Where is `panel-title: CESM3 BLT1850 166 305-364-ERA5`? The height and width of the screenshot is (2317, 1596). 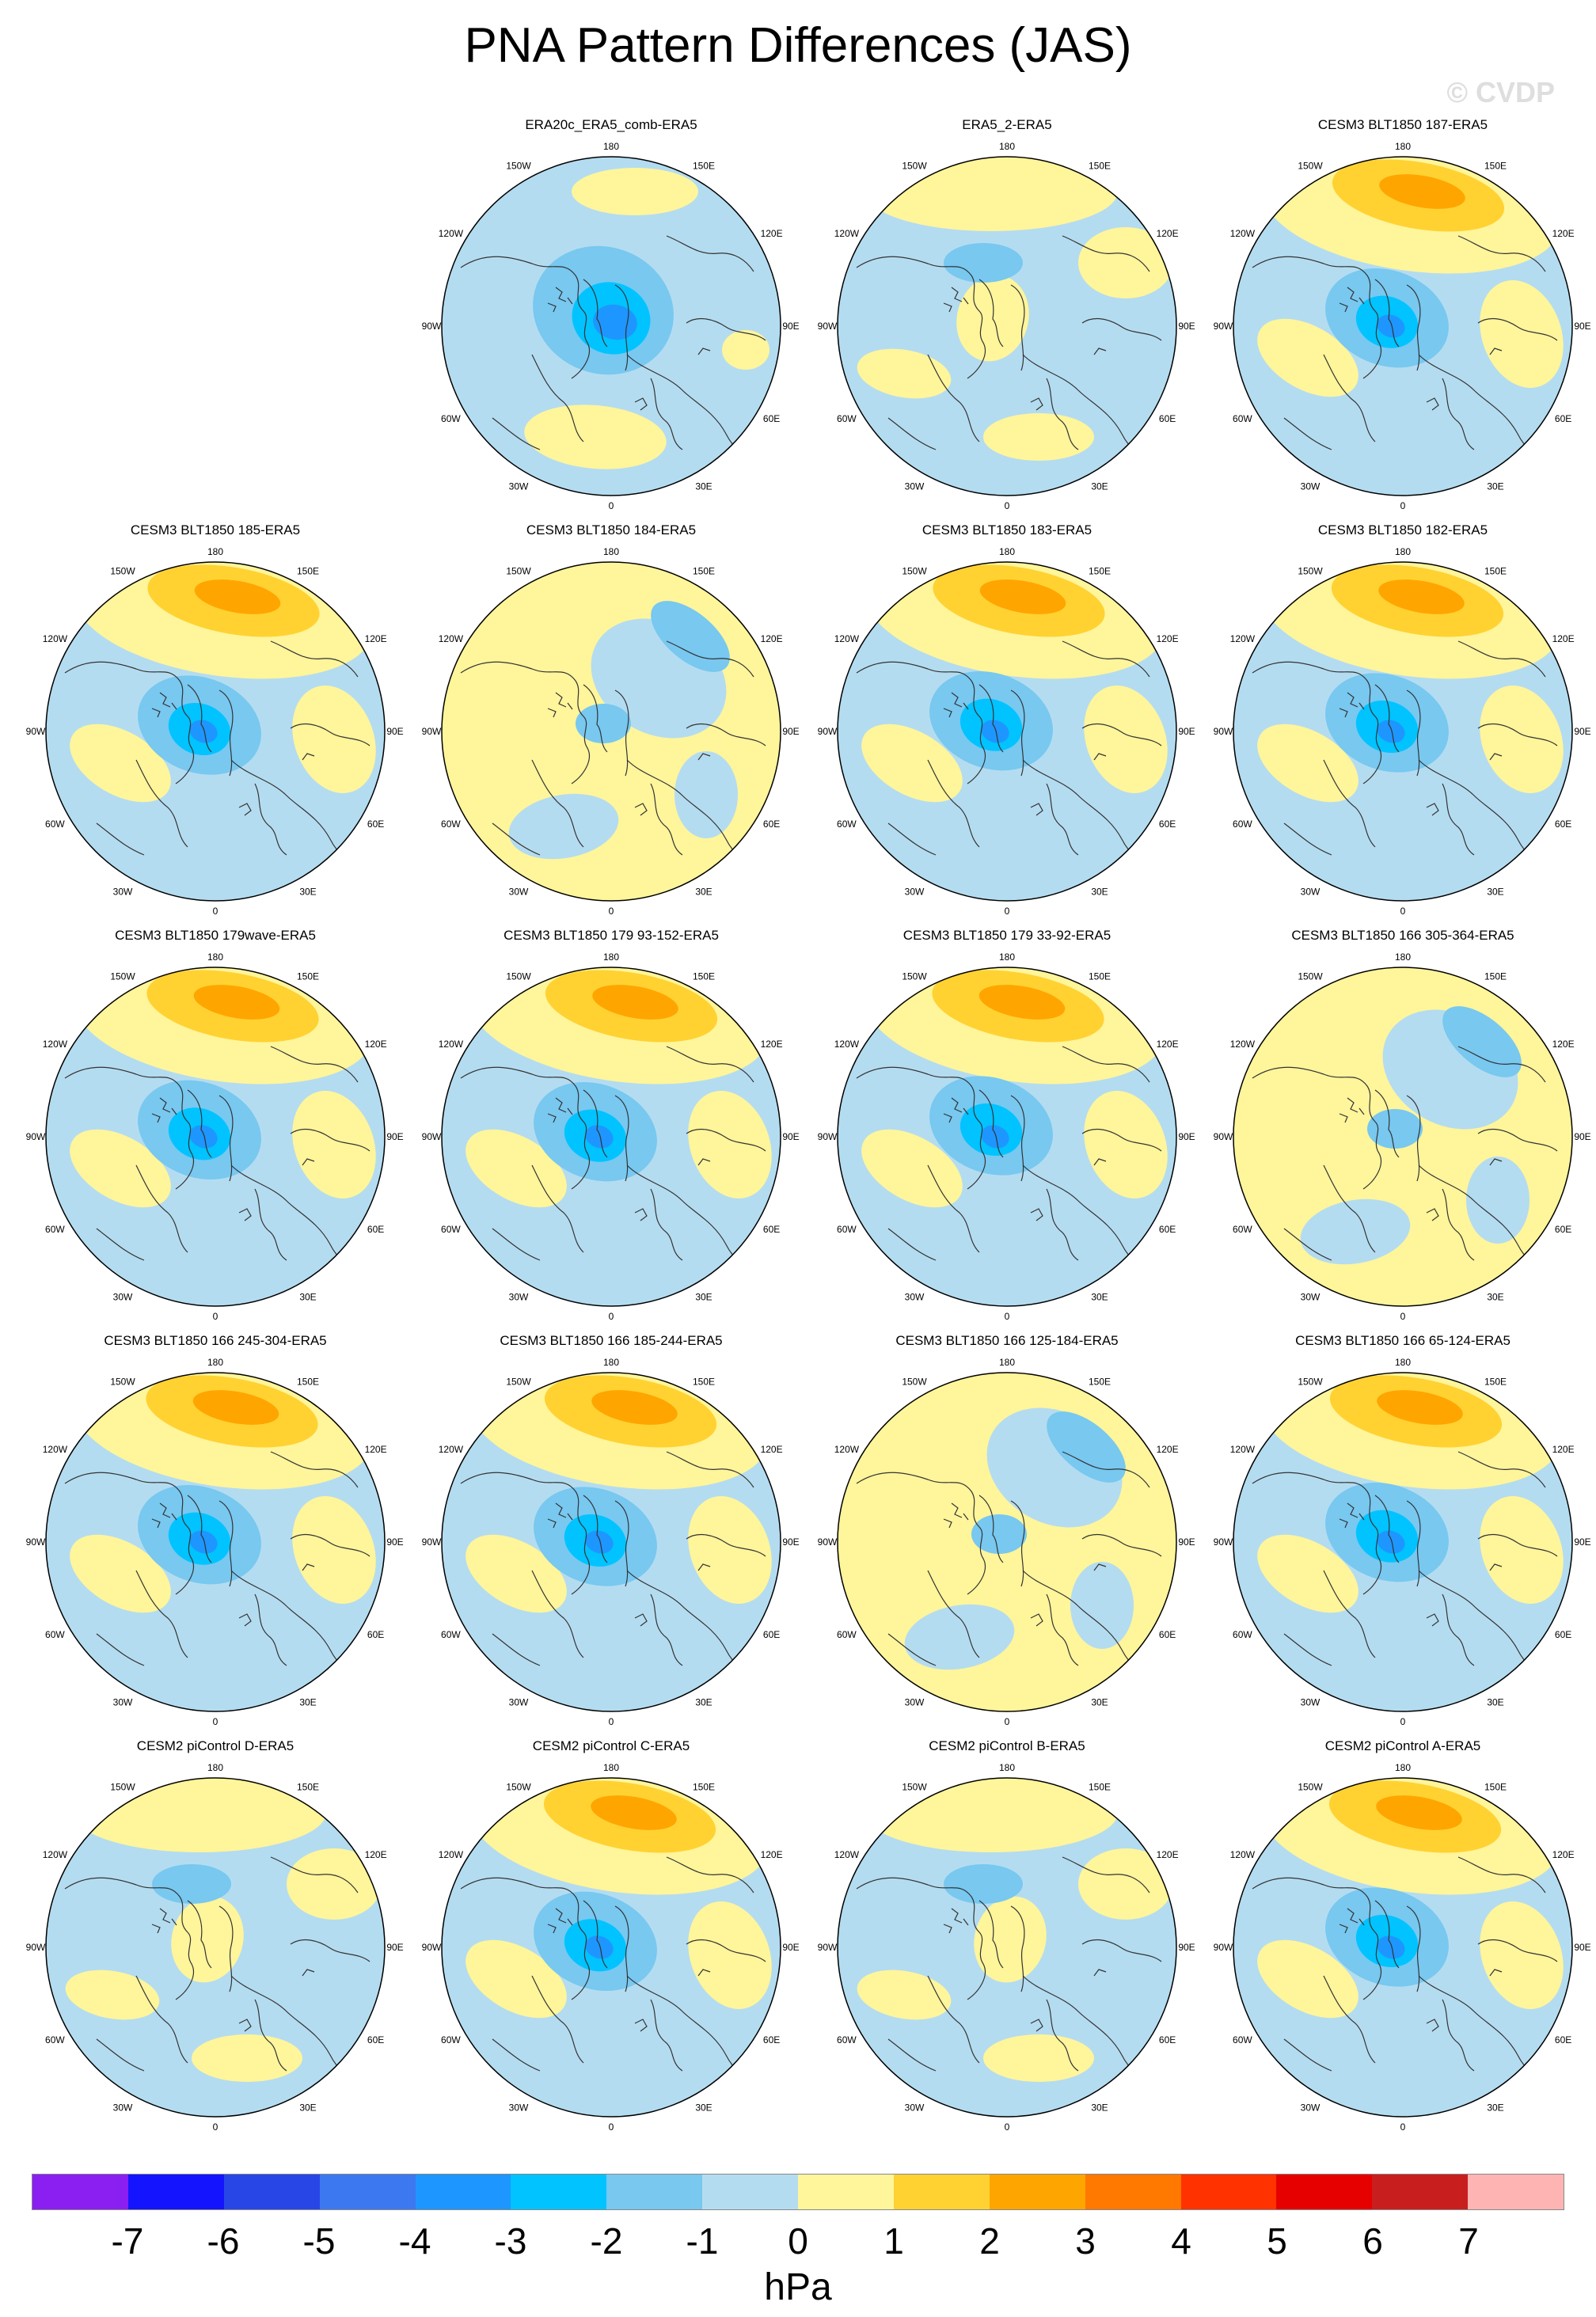 panel-title: CESM3 BLT1850 166 305-364-ERA5 is located at coordinates (1402, 935).